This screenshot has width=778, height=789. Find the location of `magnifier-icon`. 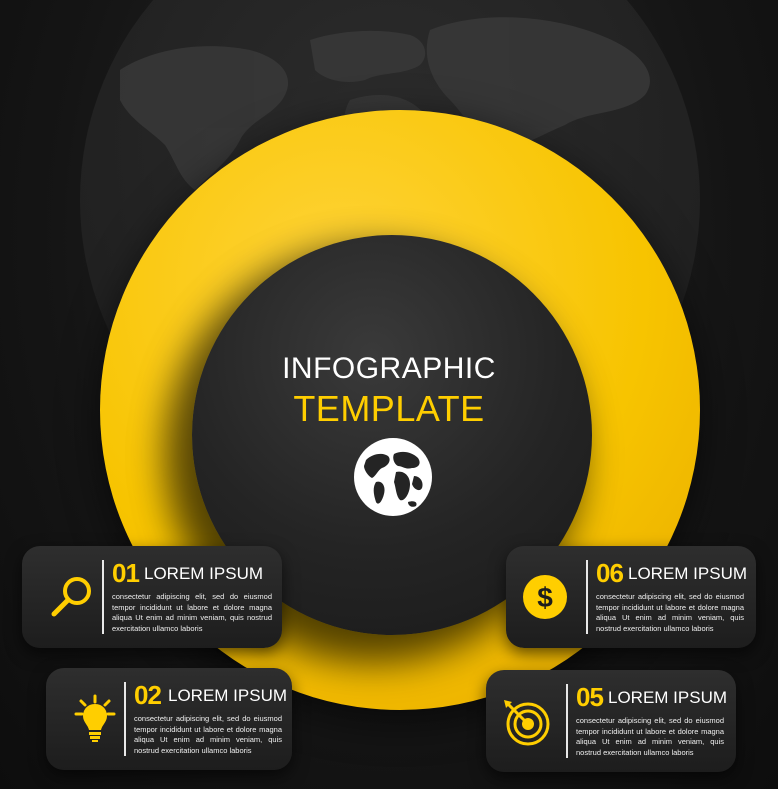

magnifier-icon is located at coordinates (71, 597).